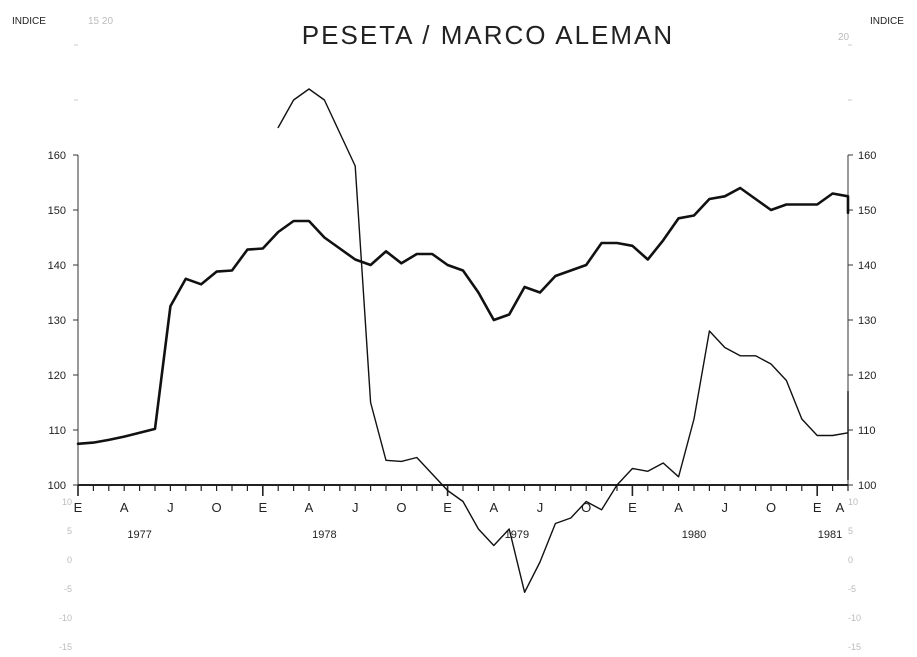  I want to click on faint-right-label: 0, so click(850, 560).